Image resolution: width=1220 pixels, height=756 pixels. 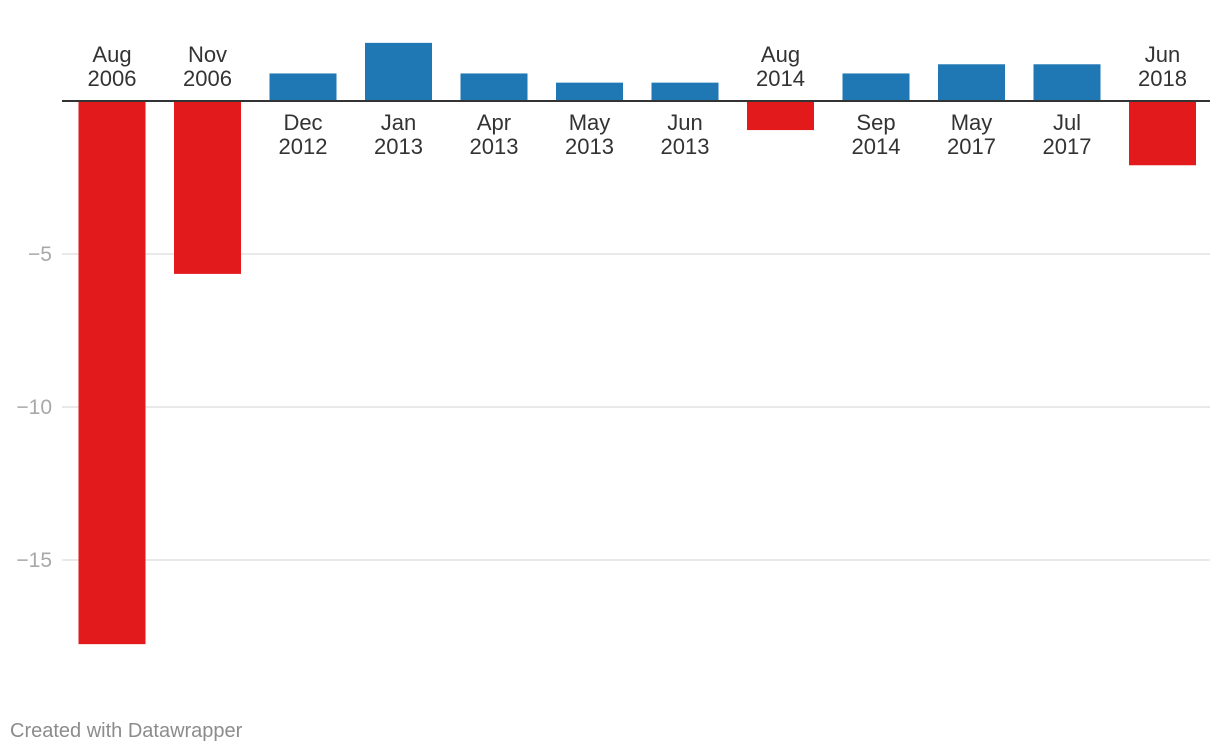 I want to click on category-label: 2012, so click(x=303, y=146).